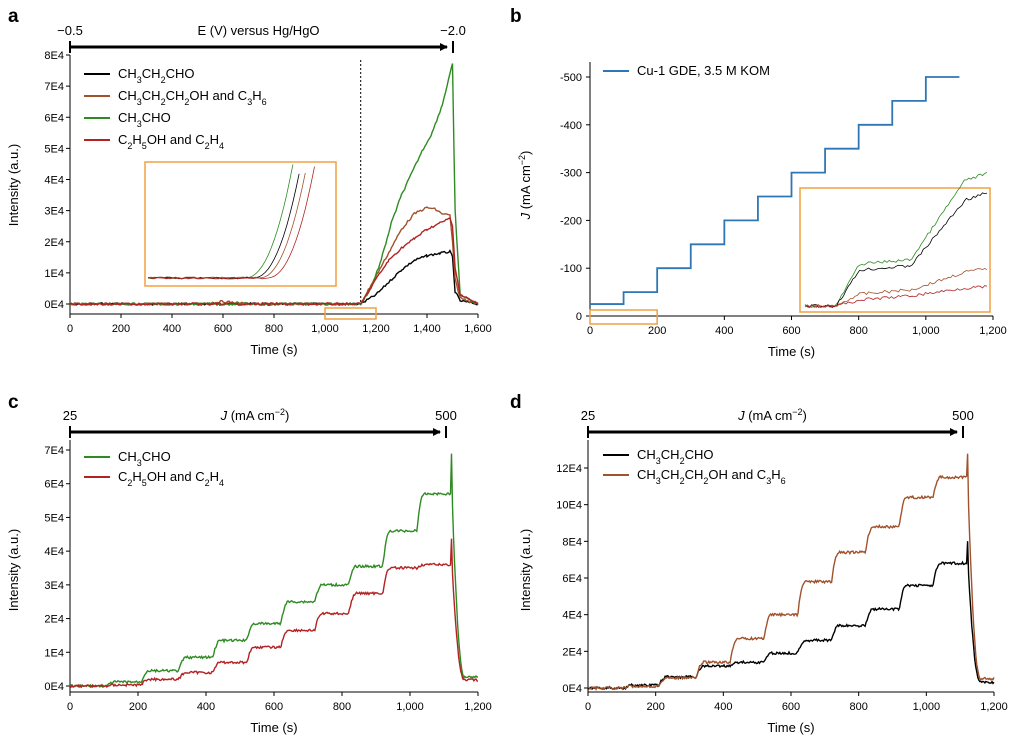 This screenshot has height=756, width=1025. I want to click on y-tick-label: -100, so click(571, 269).